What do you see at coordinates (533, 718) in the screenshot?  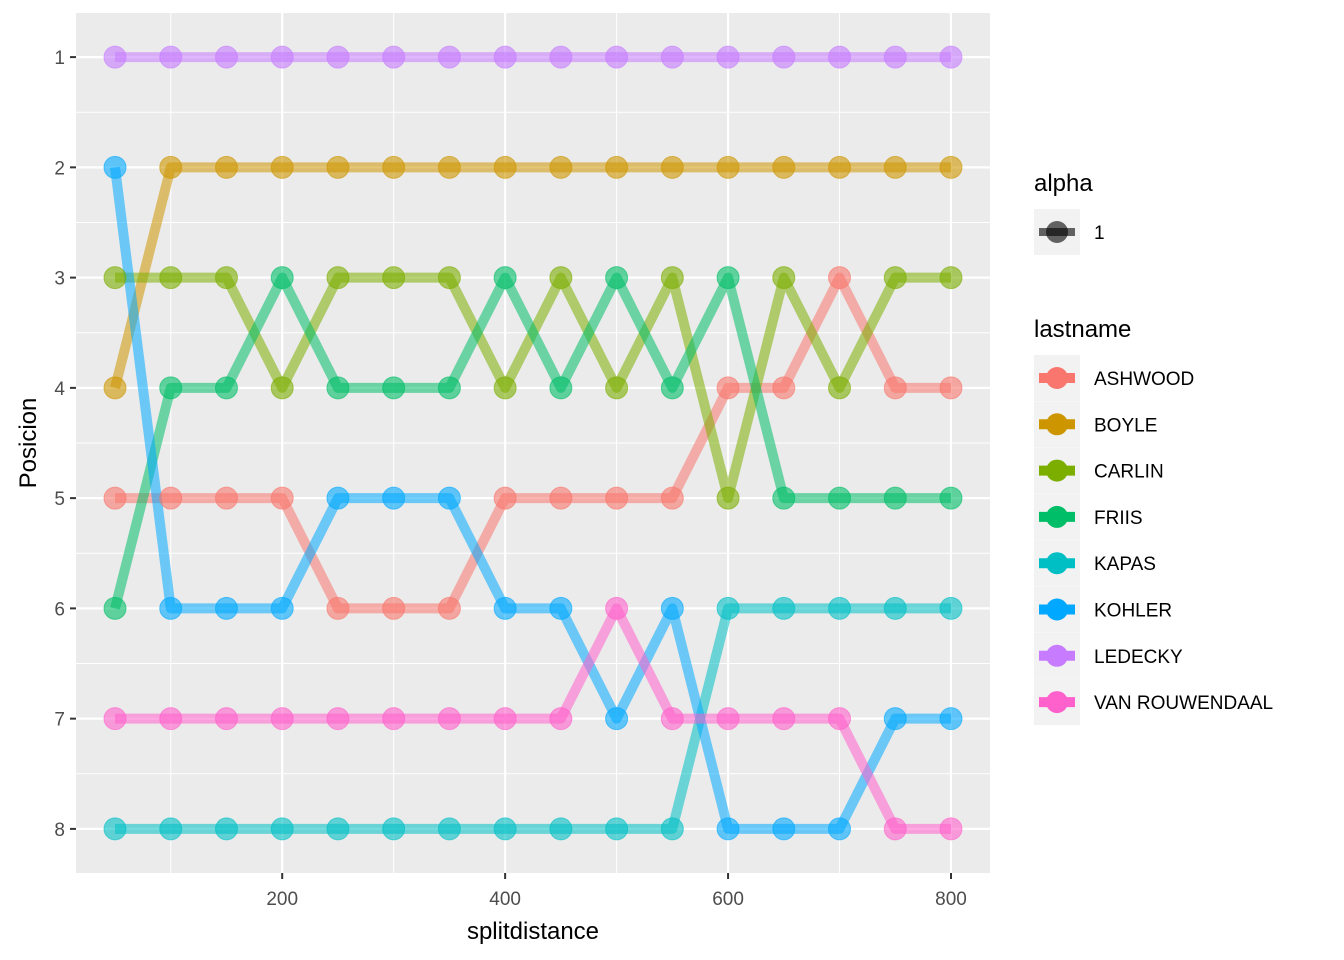 I see `series-line-van-rouwendaal` at bounding box center [533, 718].